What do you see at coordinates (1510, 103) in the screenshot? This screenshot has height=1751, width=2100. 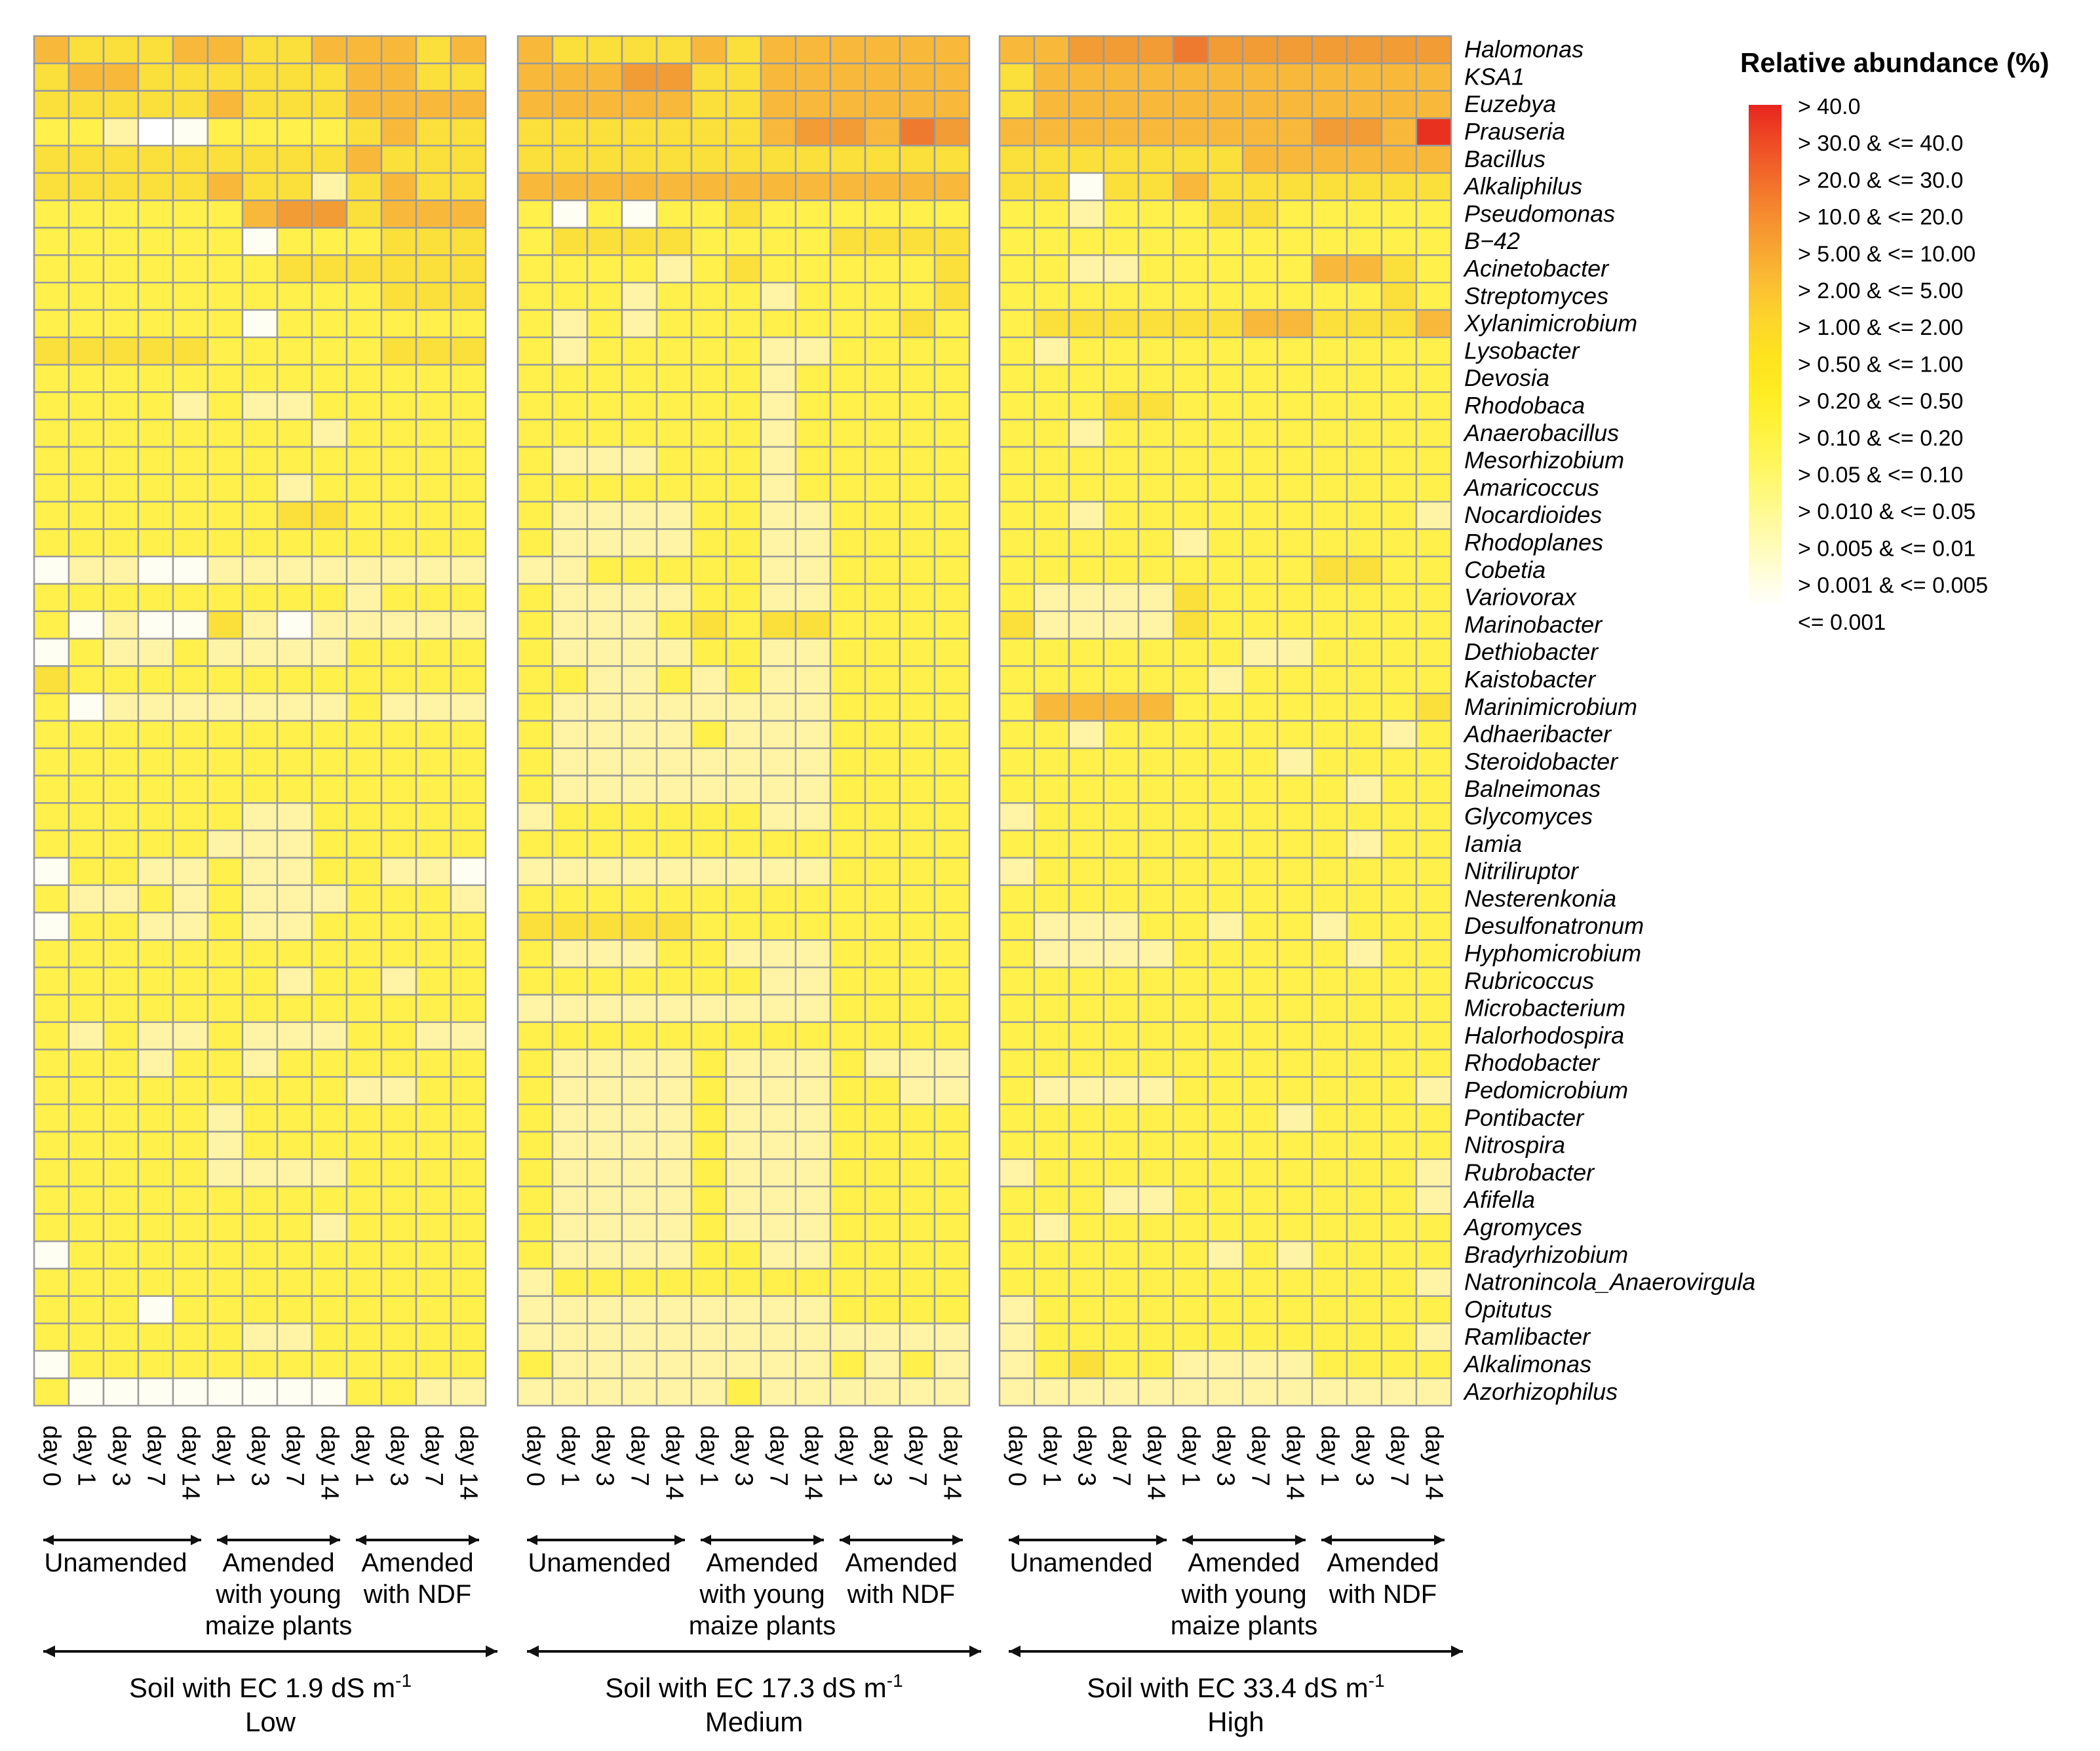 I see `genus-label: Euzebya` at bounding box center [1510, 103].